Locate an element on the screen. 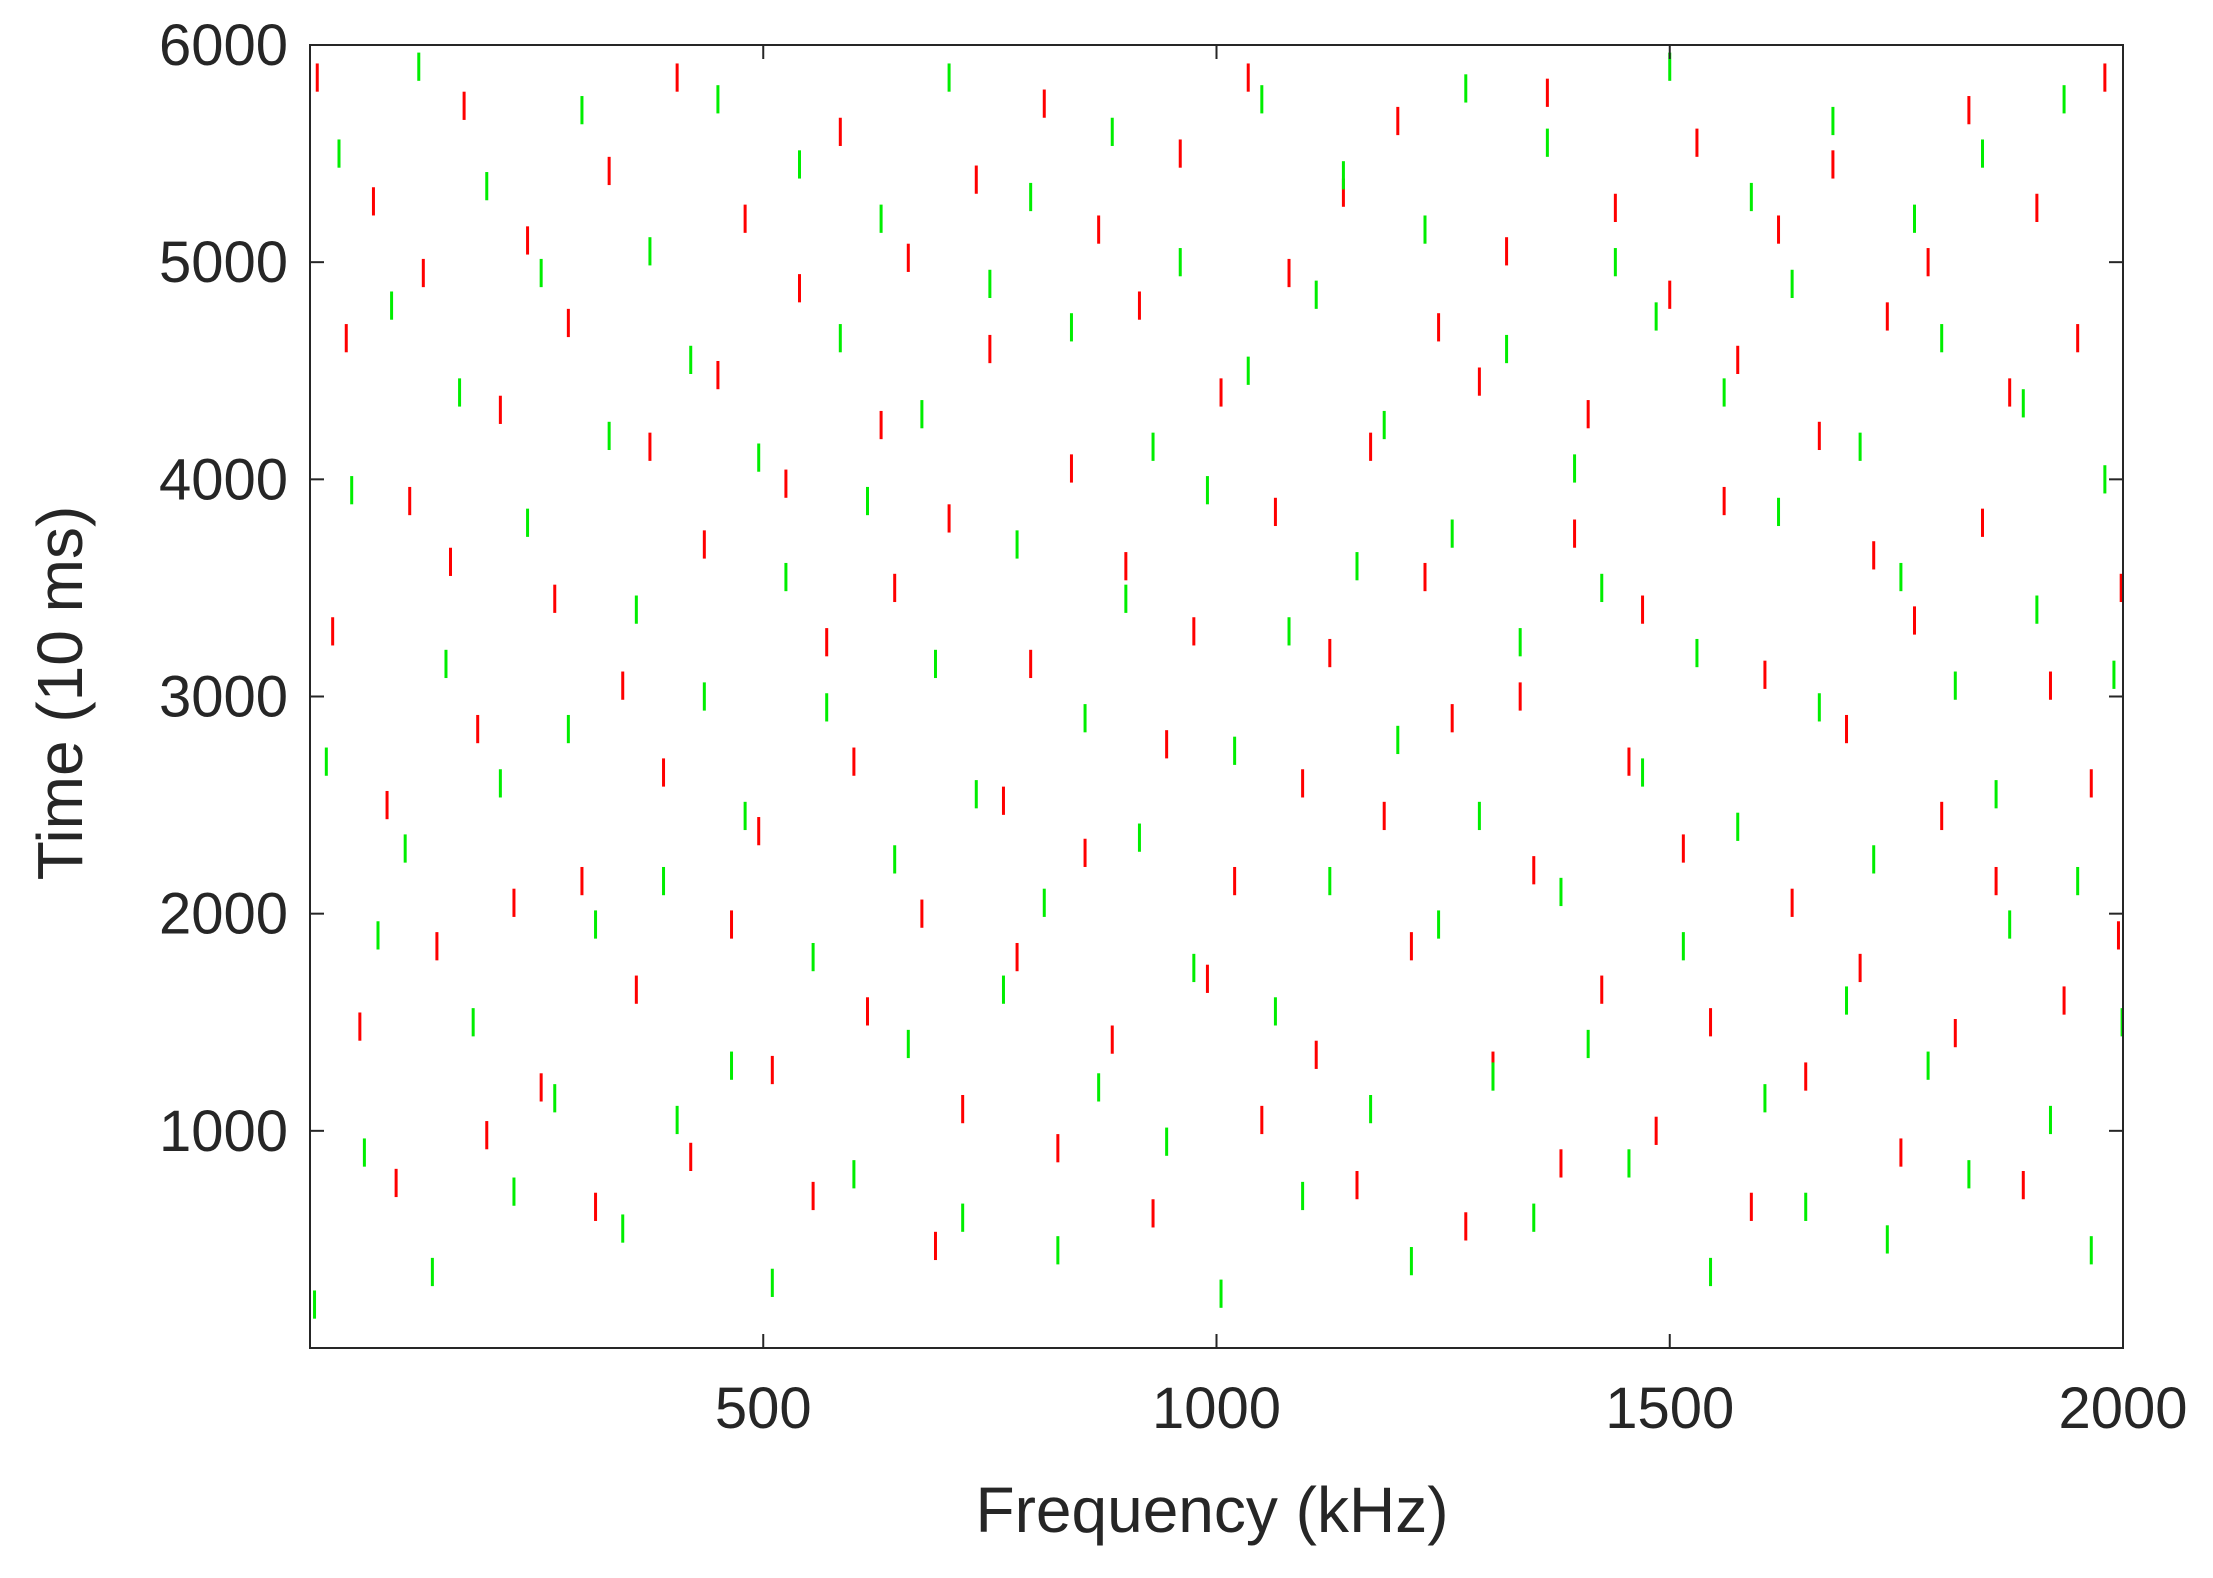  y-tick-label: 5000 is located at coordinates (223, 262).